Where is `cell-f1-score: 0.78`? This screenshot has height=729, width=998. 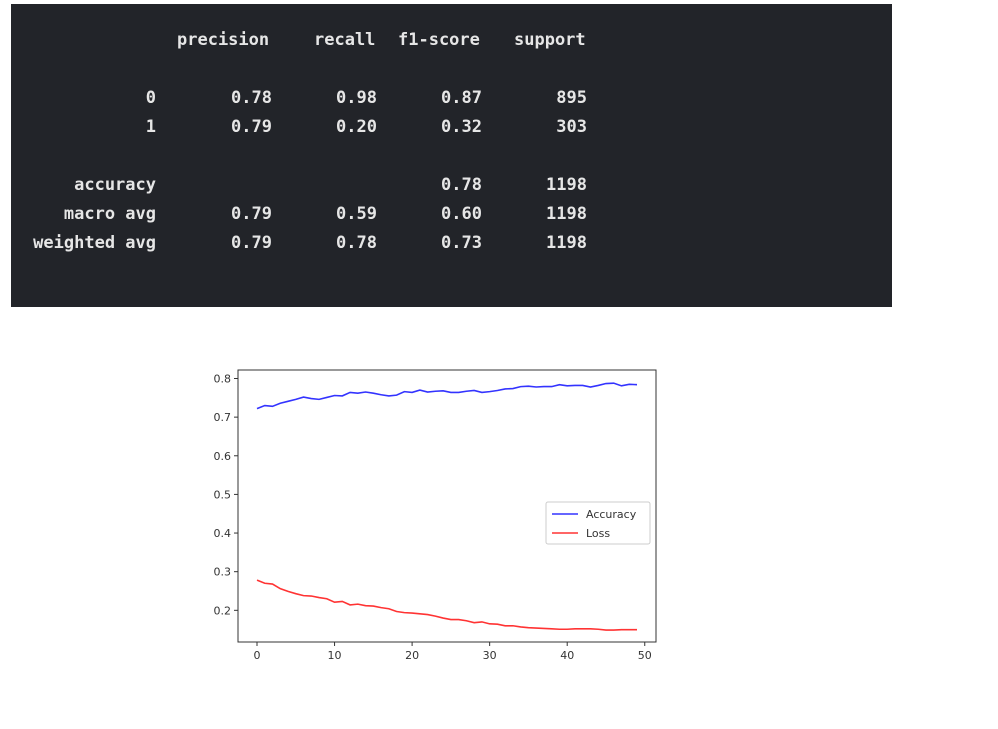 cell-f1-score: 0.78 is located at coordinates (461, 185).